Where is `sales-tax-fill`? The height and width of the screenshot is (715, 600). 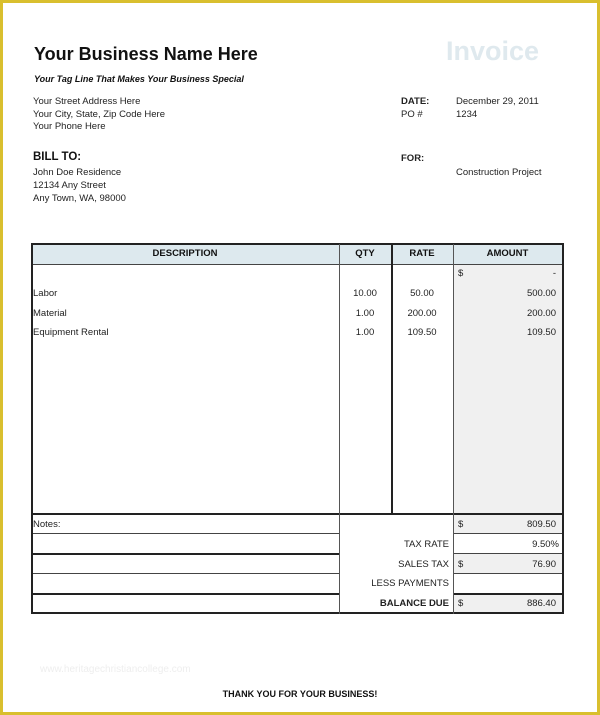 sales-tax-fill is located at coordinates (507, 564).